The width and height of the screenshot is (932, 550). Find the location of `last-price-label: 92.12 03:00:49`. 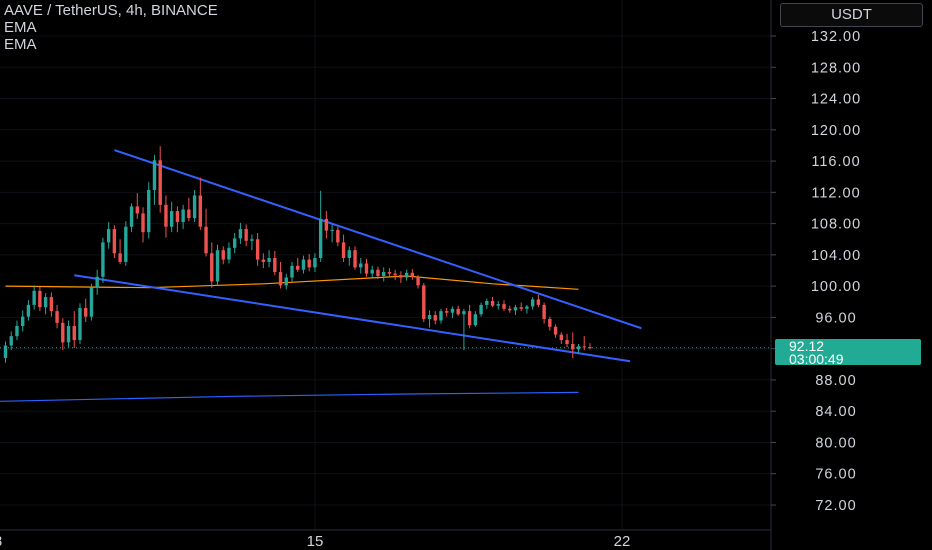

last-price-label: 92.12 03:00:49 is located at coordinates (848, 353).